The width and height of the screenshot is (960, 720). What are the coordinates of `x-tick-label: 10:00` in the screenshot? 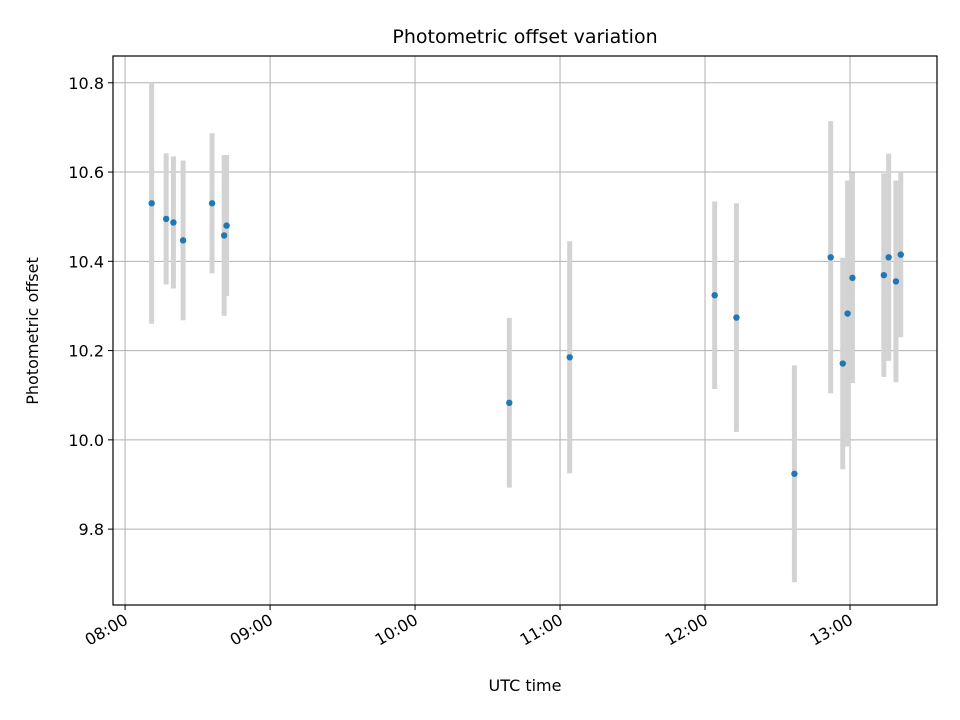 It's located at (396, 630).